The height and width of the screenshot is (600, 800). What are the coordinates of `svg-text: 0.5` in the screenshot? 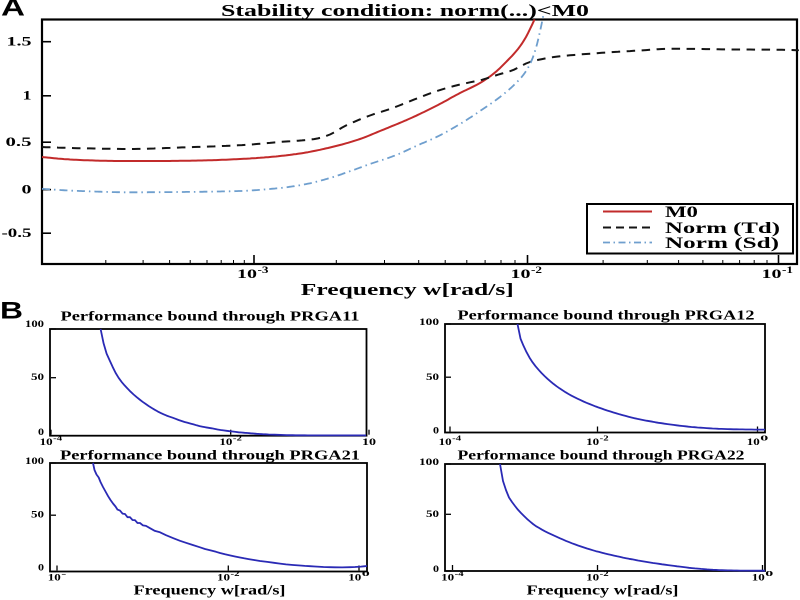 It's located at (19, 141).